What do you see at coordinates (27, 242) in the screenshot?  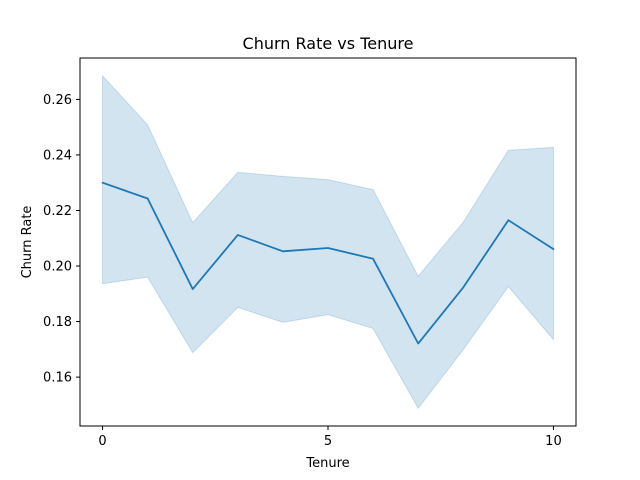 I see `y-axis-label: Churn Rate` at bounding box center [27, 242].